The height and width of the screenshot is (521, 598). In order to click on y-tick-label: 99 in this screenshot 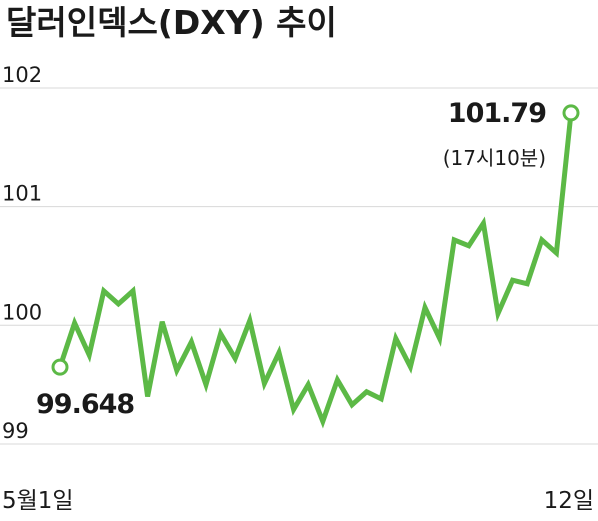, I will do `click(15, 431)`.